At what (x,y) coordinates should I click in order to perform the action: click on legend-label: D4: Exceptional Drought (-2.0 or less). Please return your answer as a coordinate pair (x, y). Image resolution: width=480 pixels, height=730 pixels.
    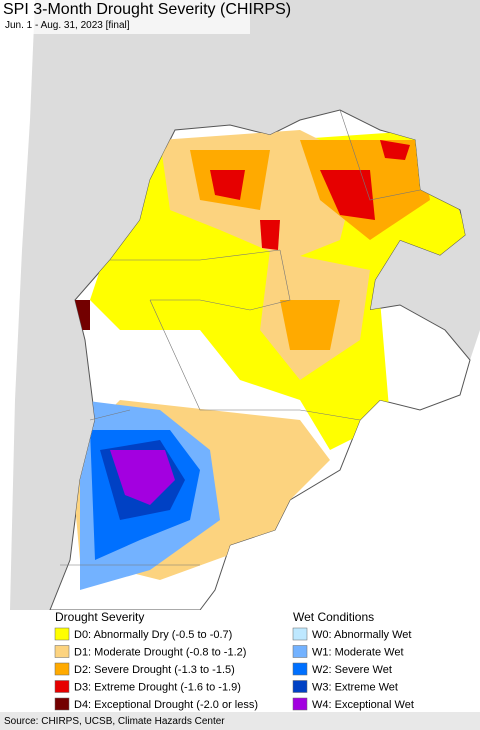
    Looking at the image, I should click on (166, 705).